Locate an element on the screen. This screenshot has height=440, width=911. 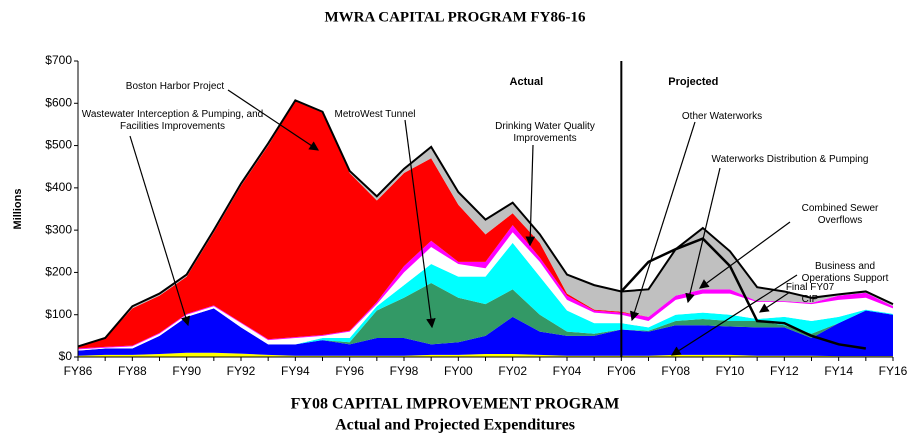
x-tick-label: FY06 is located at coordinates (621, 371).